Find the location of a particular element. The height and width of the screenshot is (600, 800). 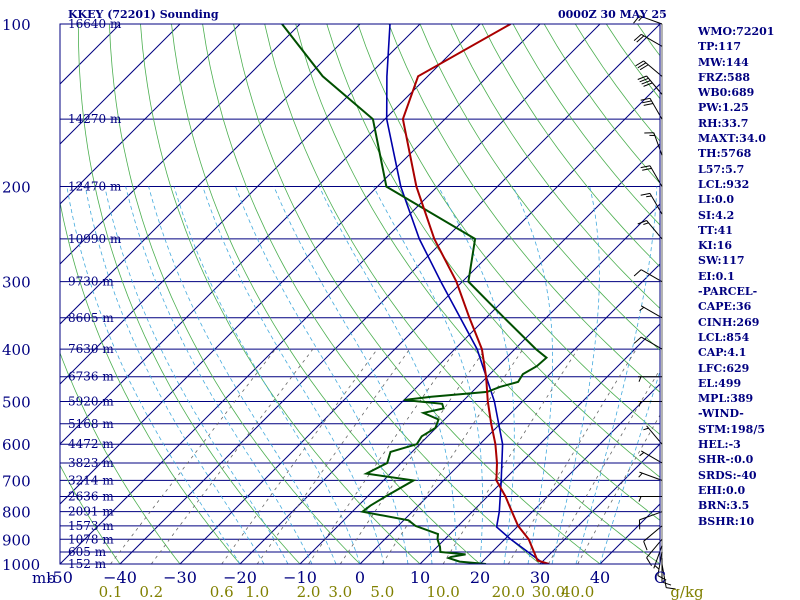

wind-barbs is located at coordinates (654, 302).